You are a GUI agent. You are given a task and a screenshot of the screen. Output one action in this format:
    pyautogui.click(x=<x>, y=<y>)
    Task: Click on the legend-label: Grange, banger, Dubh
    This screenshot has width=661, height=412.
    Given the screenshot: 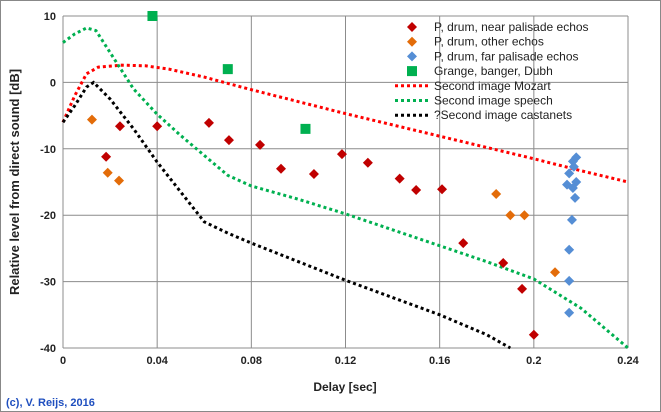 What is the action you would take?
    pyautogui.click(x=493, y=71)
    